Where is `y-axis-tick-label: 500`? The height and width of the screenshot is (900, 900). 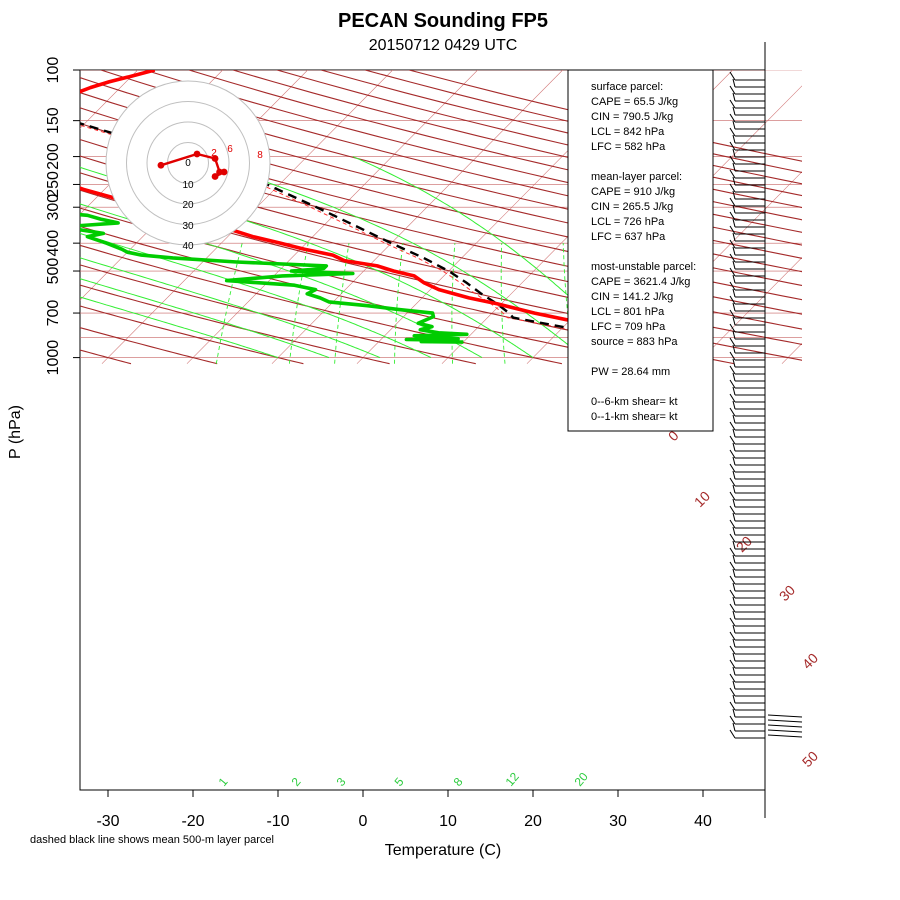
y-axis-tick-label: 500 is located at coordinates (53, 271).